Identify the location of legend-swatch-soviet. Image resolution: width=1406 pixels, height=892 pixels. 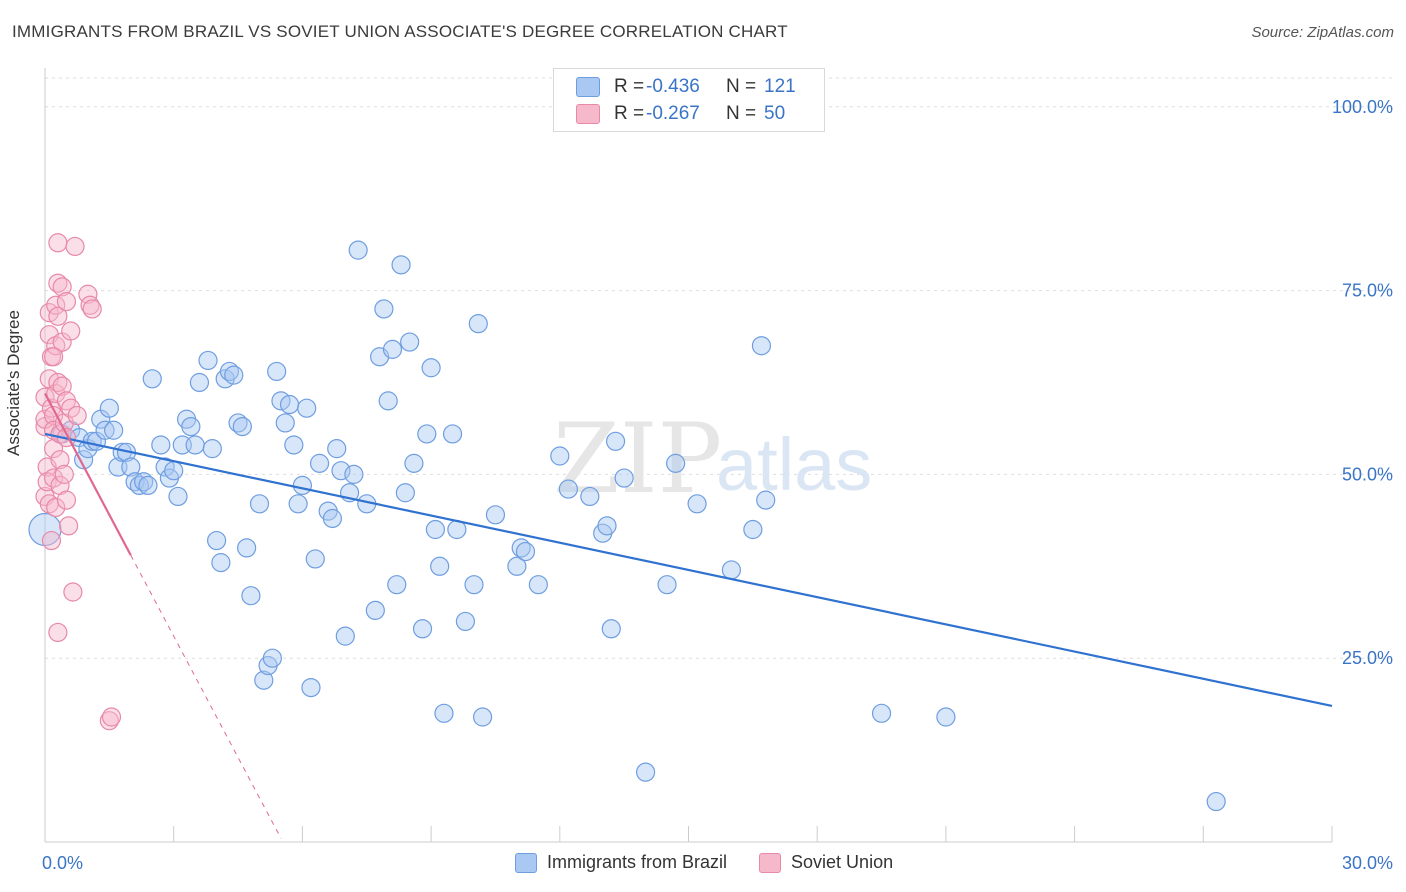
(588, 114).